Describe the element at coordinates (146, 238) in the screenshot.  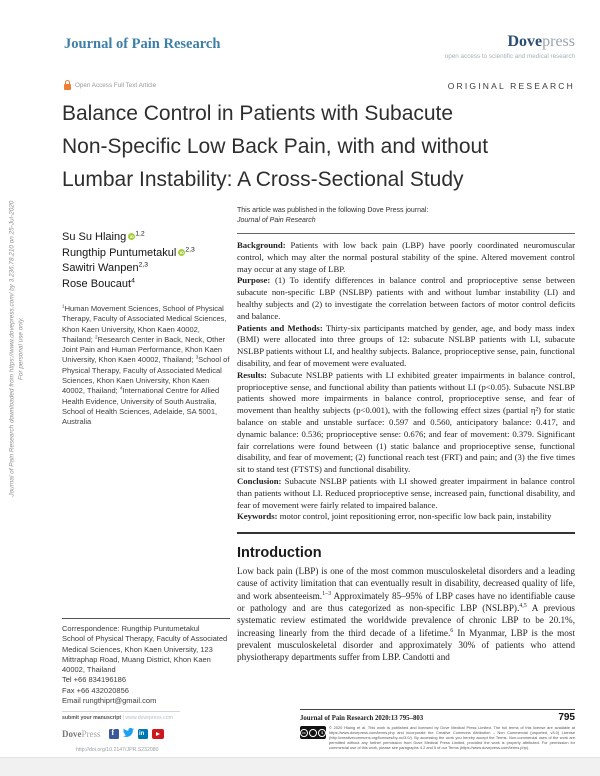
I see `author-row: Su Su Hlaing iD 1,2` at that location.